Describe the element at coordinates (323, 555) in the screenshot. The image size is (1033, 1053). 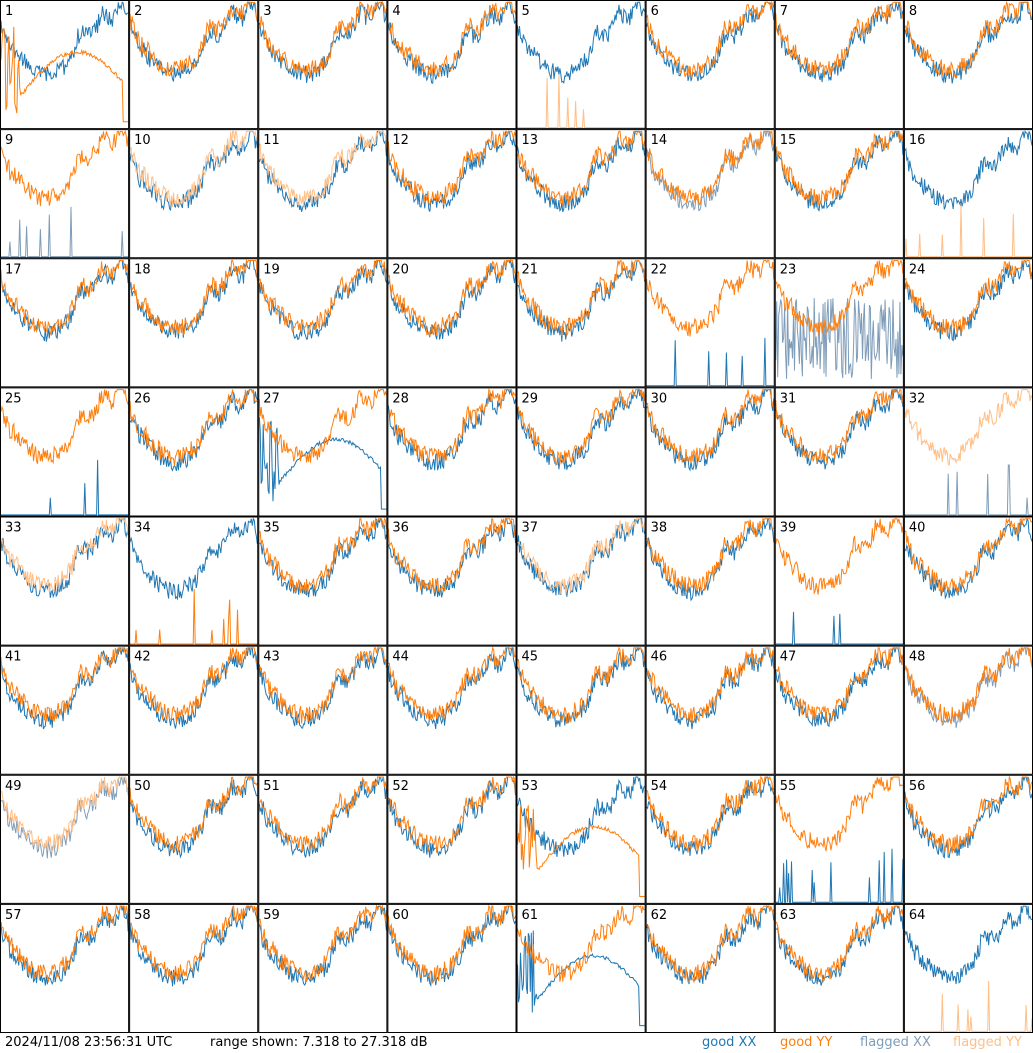
I see `panel-35-yy-line` at that location.